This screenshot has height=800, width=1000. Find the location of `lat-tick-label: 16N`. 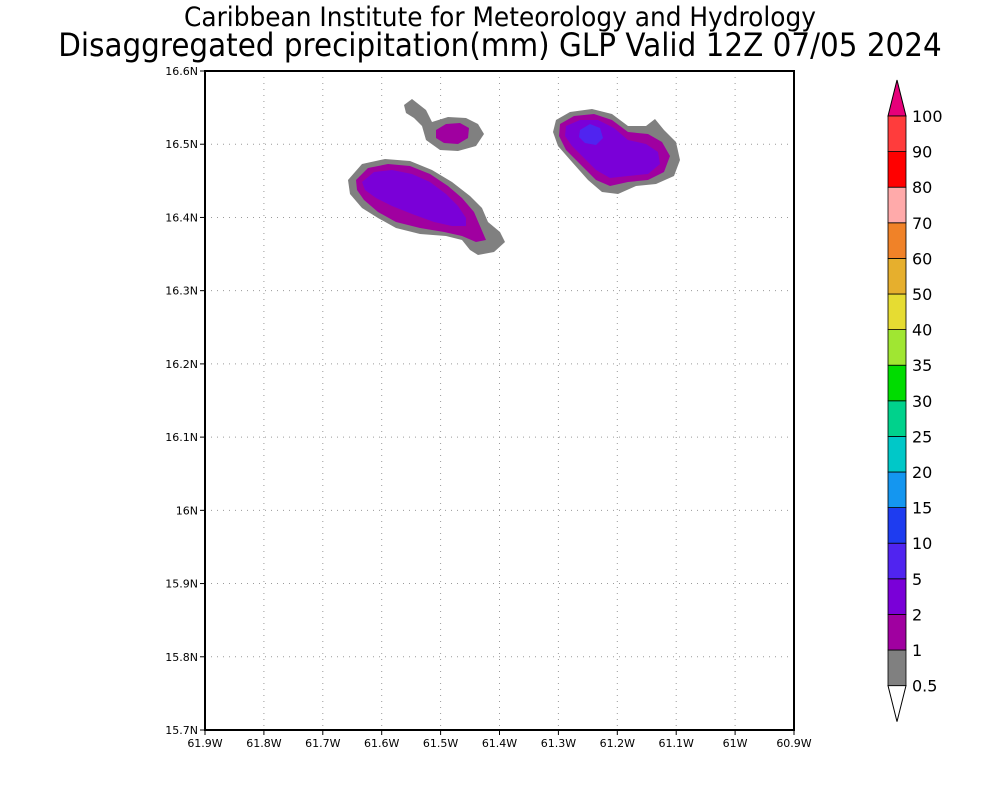

lat-tick-label: 16N is located at coordinates (187, 510).